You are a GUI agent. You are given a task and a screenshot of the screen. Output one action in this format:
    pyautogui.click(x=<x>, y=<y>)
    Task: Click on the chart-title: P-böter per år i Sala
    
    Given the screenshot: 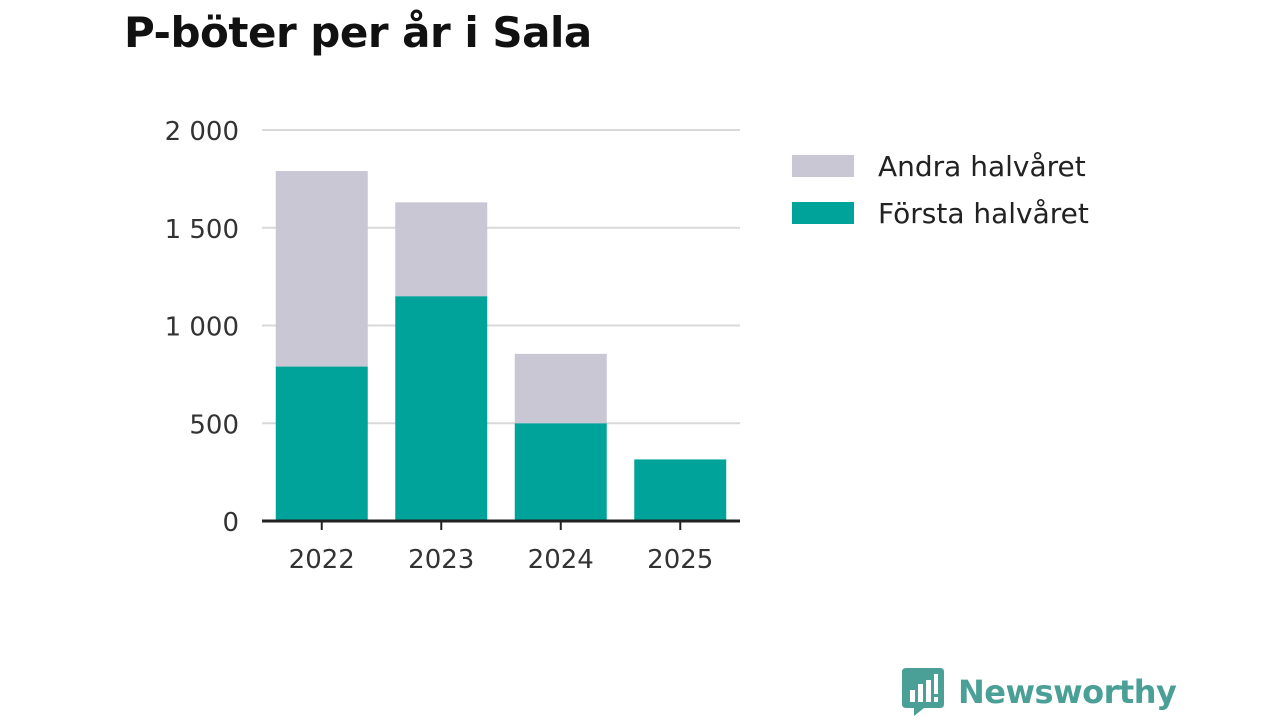 What is the action you would take?
    pyautogui.click(x=358, y=32)
    